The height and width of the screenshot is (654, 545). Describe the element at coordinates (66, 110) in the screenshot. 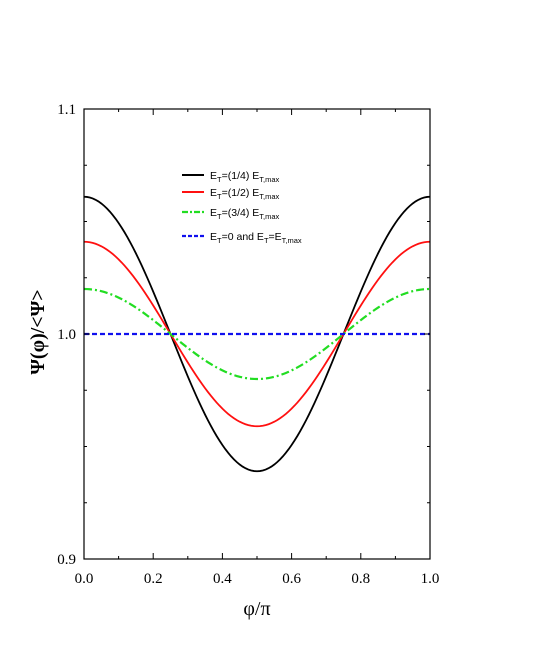

I see `y-tick-label: 1.1` at that location.